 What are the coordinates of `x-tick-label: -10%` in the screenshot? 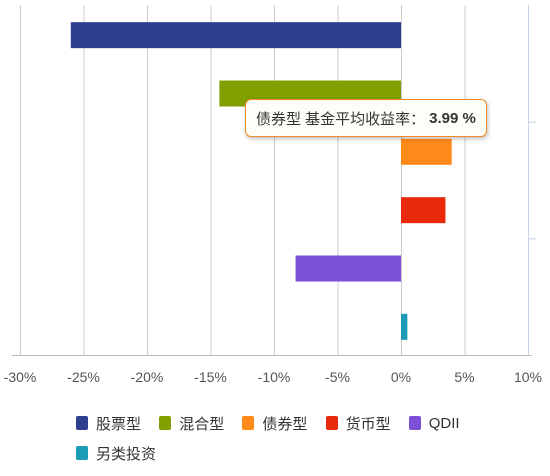 It's located at (274, 377).